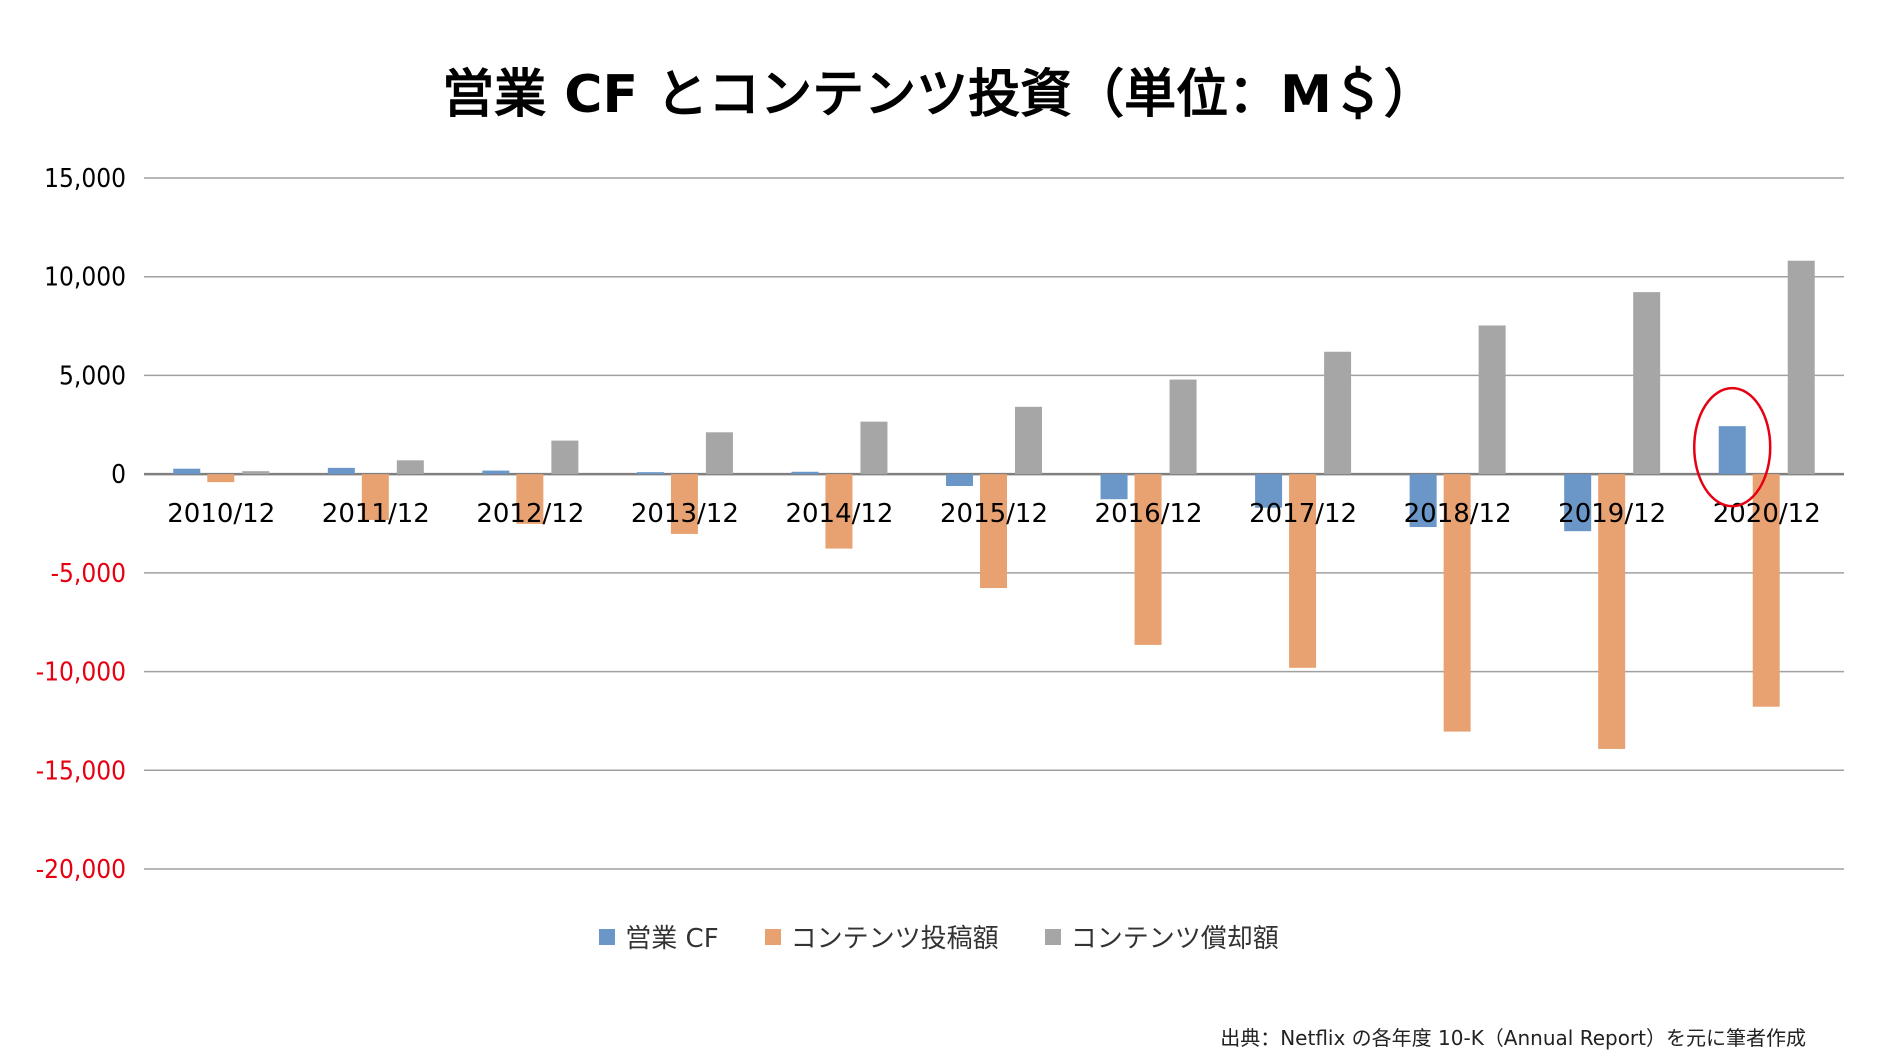 This screenshot has height=1064, width=1878. I want to click on x-tick-label: 2012/12, so click(530, 514).